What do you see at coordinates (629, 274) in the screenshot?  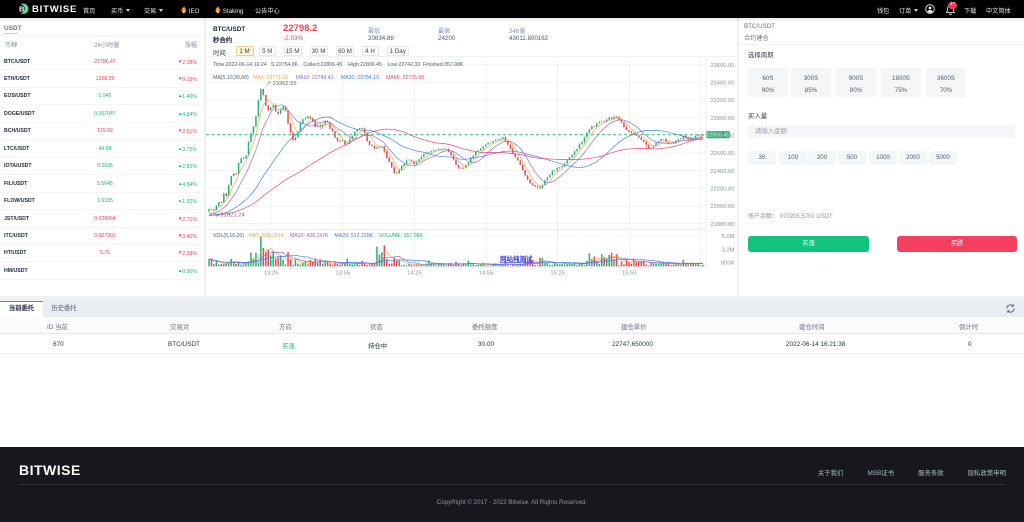 I see `svg-text: 15:55` at bounding box center [629, 274].